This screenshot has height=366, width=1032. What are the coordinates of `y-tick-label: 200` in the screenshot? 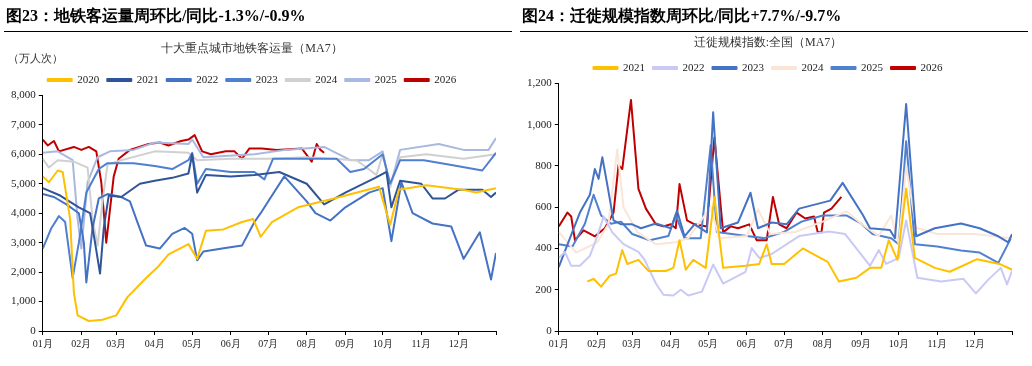 It's located at (544, 288).